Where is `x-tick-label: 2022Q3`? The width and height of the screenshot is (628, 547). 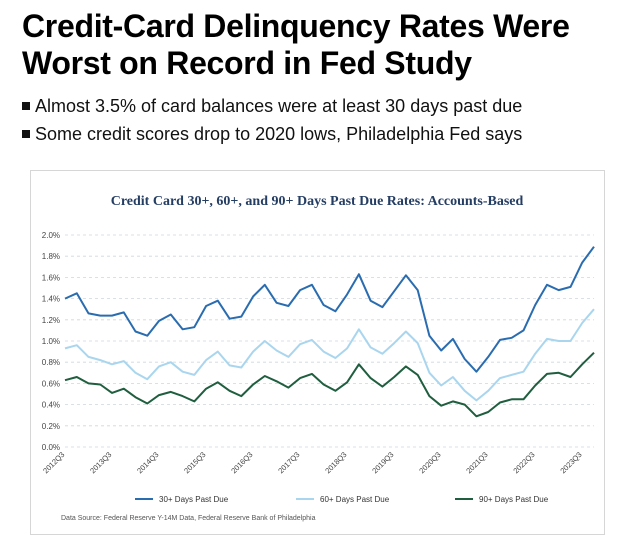 x-tick-label: 2022Q3 is located at coordinates (523, 462).